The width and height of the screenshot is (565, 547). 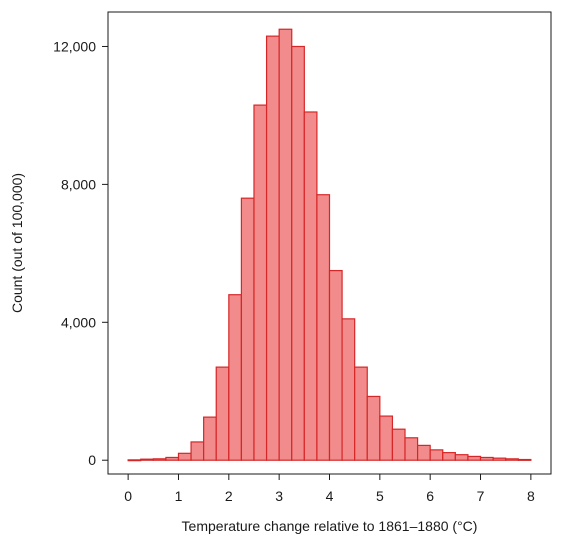 I want to click on x-tick-label: 2, so click(x=229, y=496).